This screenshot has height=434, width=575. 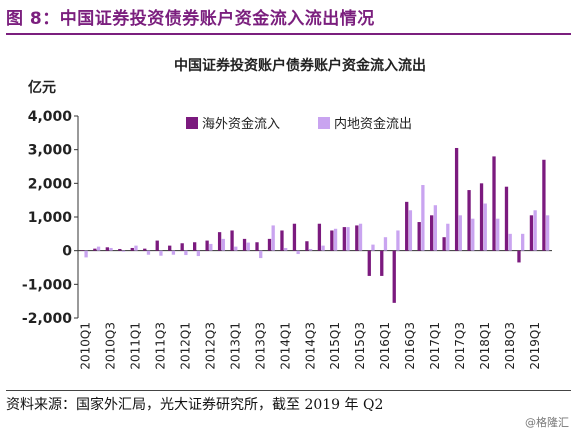 What do you see at coordinates (324, 123) in the screenshot?
I see `legend-swatch-outflow` at bounding box center [324, 123].